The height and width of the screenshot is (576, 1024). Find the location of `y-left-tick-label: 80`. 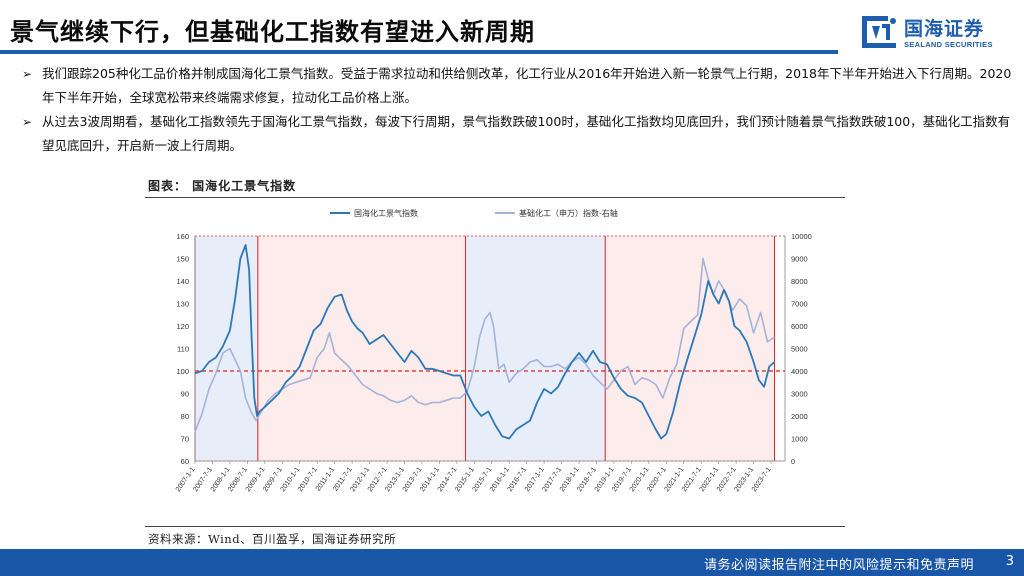

y-left-tick-label: 80 is located at coordinates (185, 416).